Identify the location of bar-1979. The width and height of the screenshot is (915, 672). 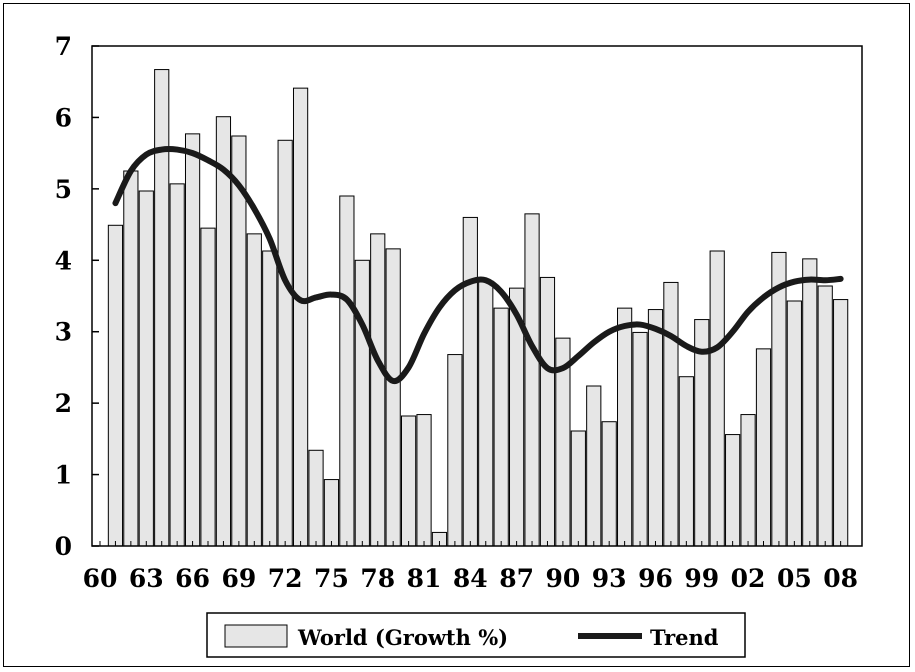
(393, 397).